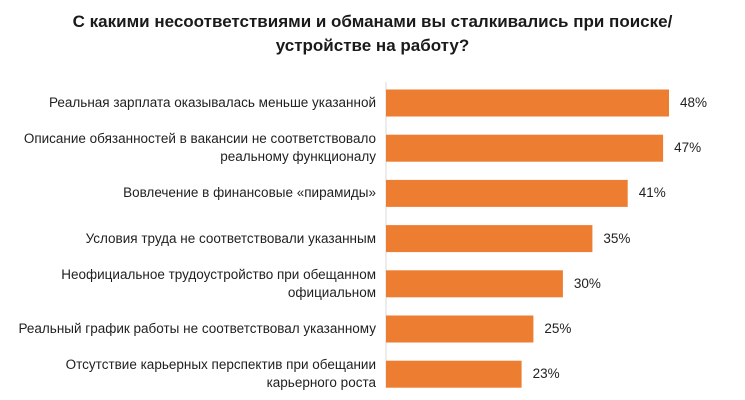 This screenshot has height=400, width=745. I want to click on value-label: 23%, so click(546, 374).